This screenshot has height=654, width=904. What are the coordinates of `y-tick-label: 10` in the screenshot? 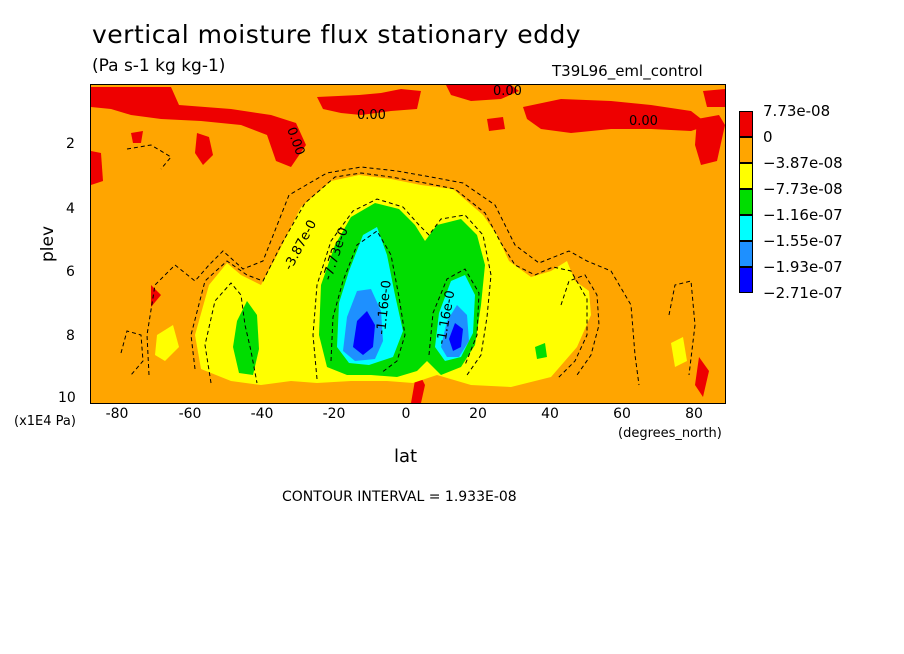 It's located at (67, 398).